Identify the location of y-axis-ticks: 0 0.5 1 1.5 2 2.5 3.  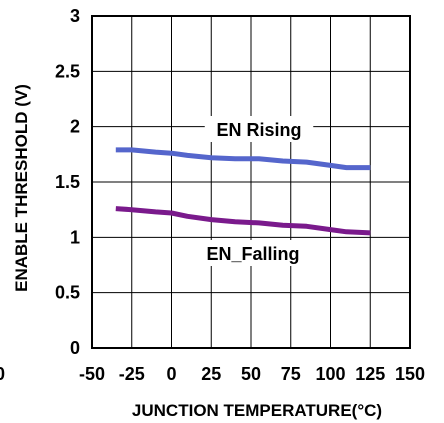
(67, 182).